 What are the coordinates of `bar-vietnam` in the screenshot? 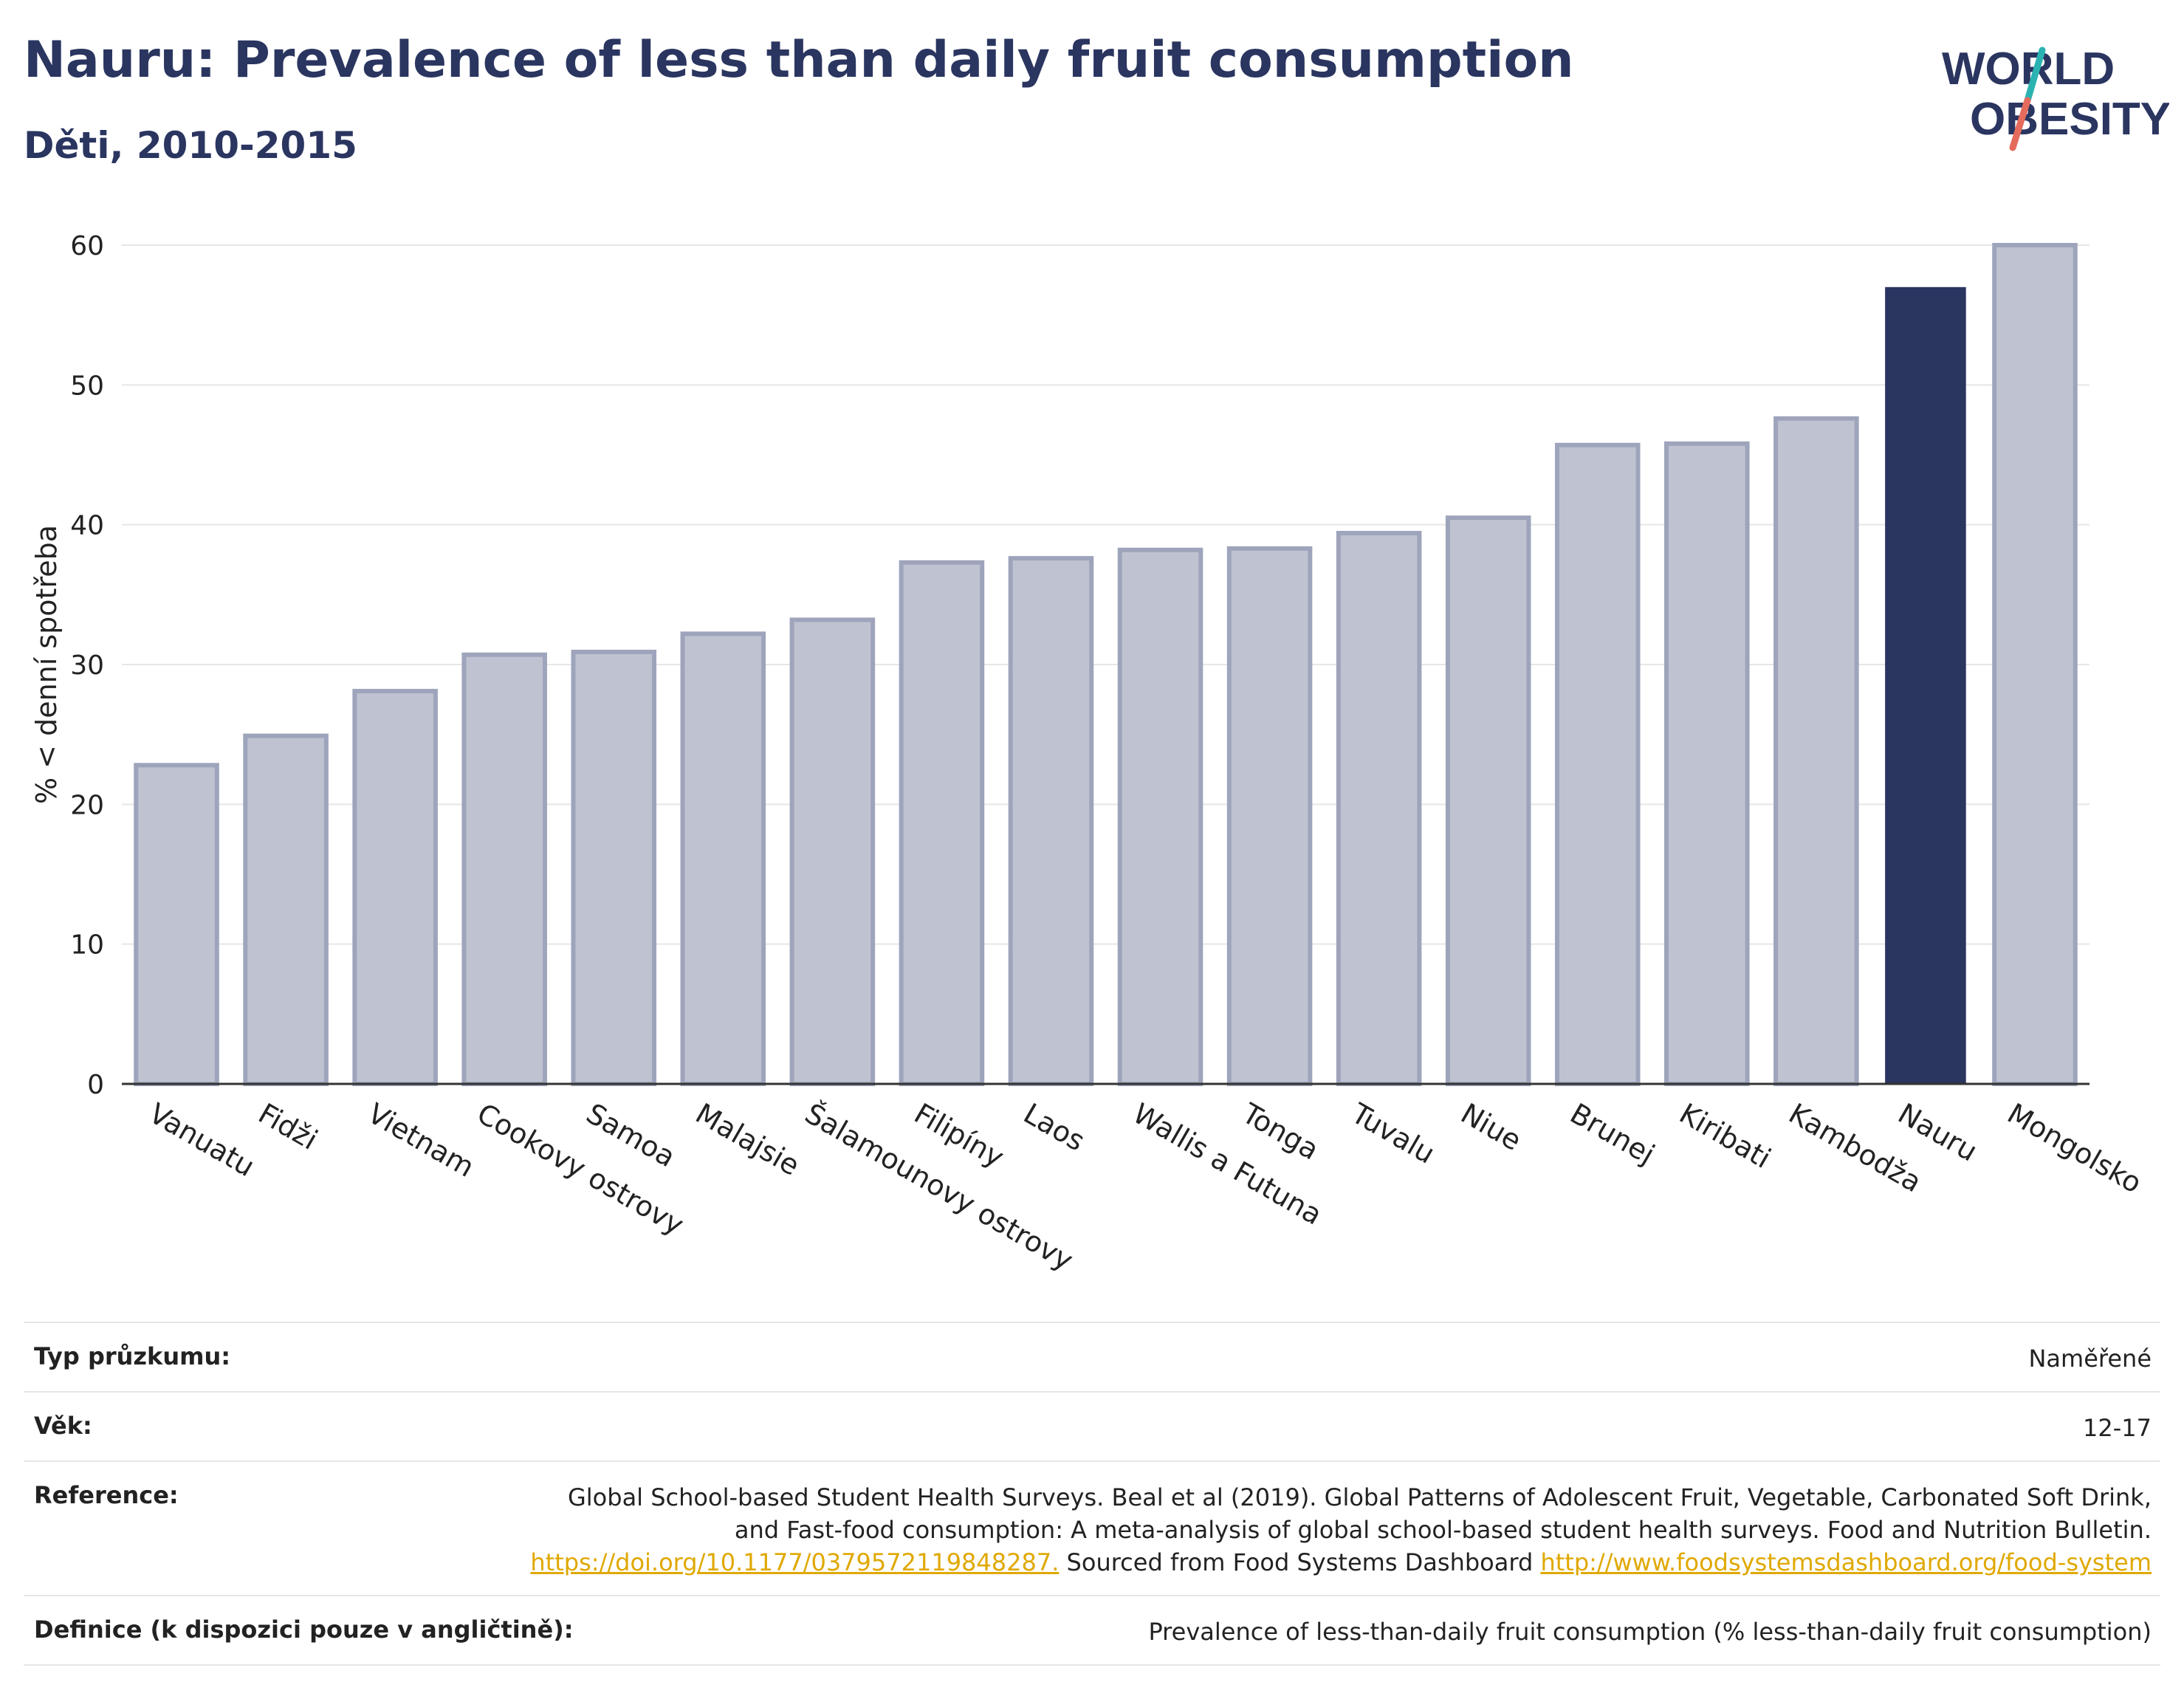 It's located at (395, 887).